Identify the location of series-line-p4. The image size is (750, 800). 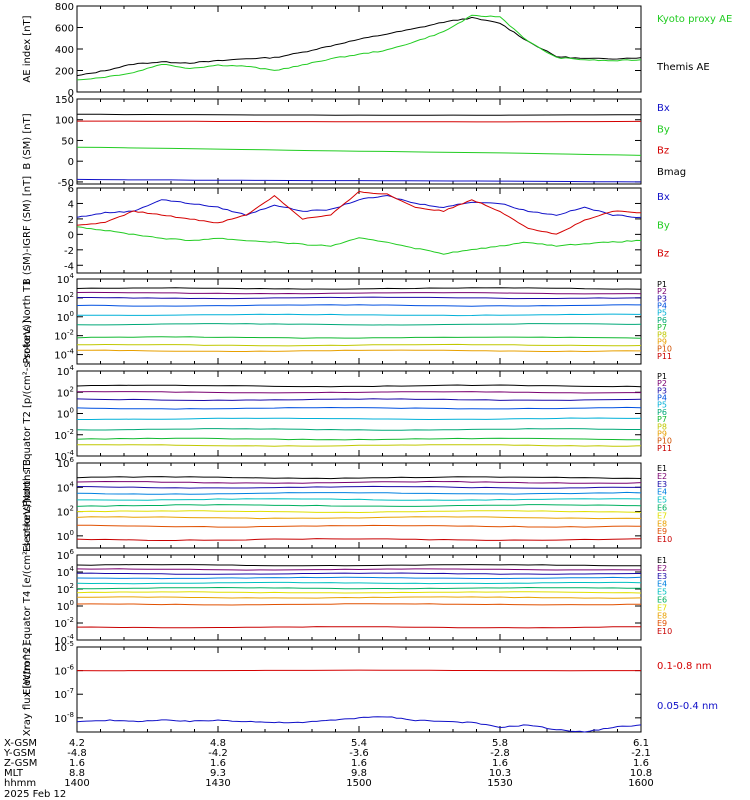
(359, 305).